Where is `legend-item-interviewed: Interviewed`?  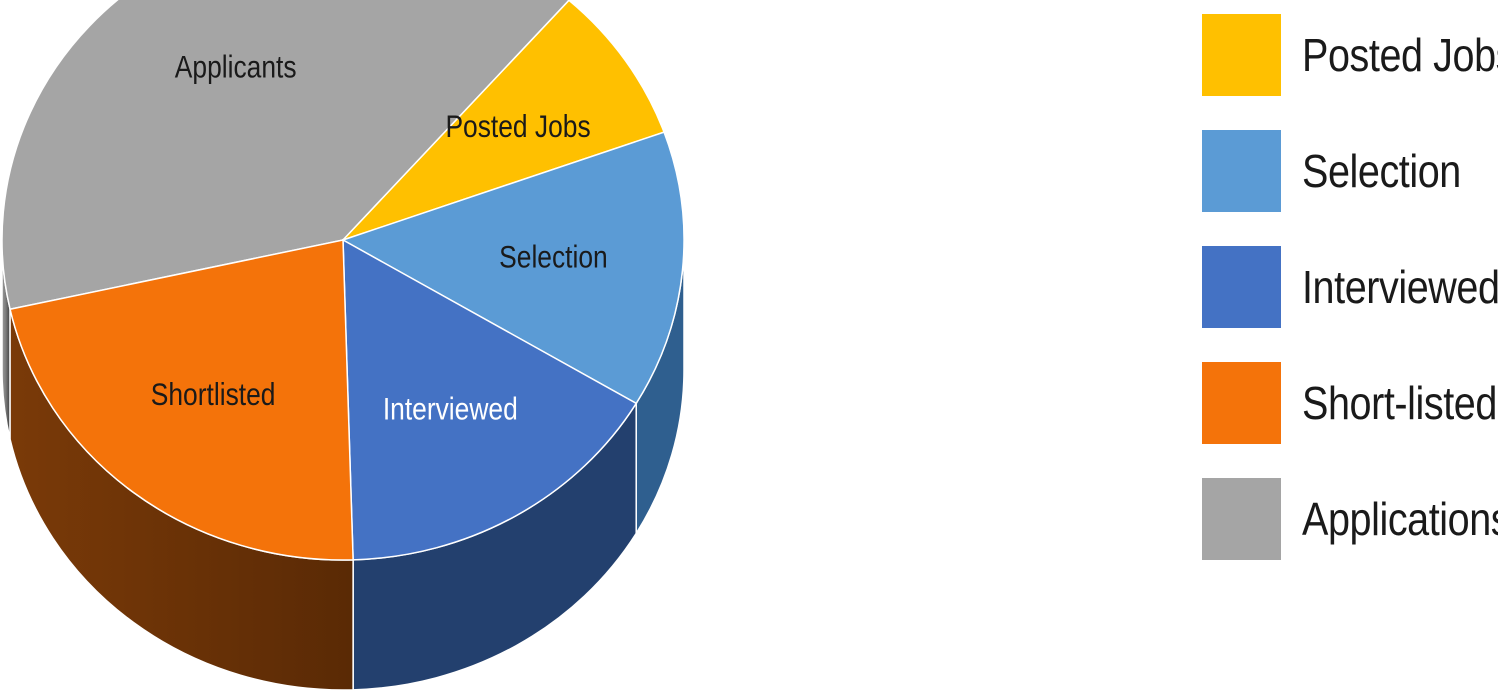
legend-item-interviewed: Interviewed is located at coordinates (1350, 287).